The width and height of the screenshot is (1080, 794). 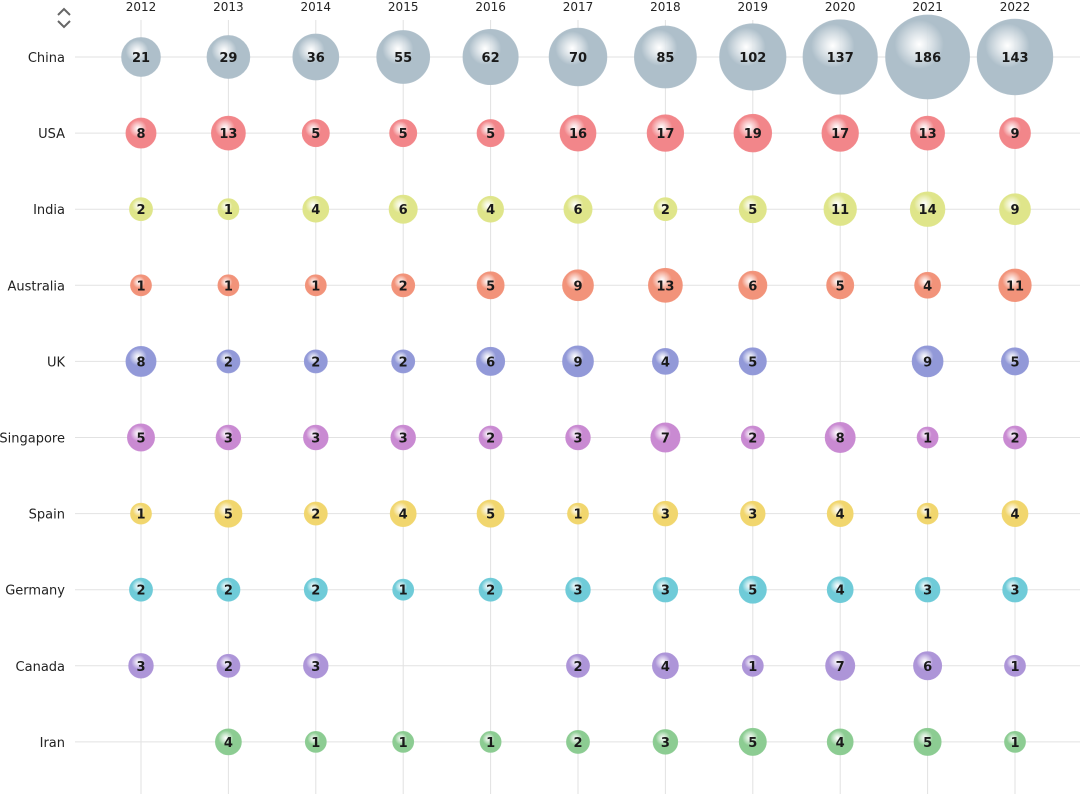 I want to click on bubble-usa-2016: 5, so click(x=490, y=133).